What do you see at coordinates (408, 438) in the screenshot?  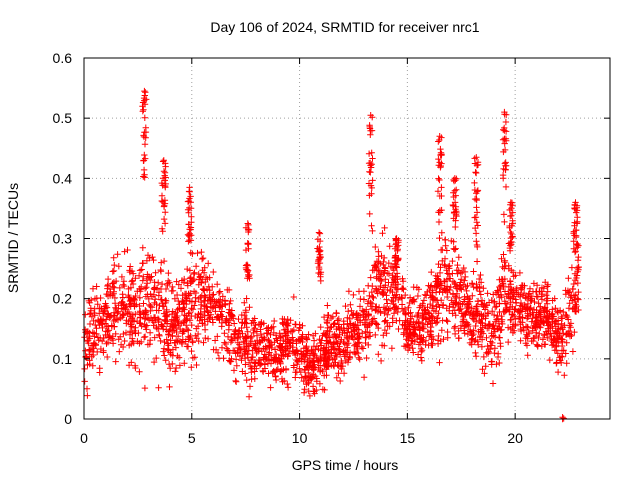 I see `x-tick-label: 15` at bounding box center [408, 438].